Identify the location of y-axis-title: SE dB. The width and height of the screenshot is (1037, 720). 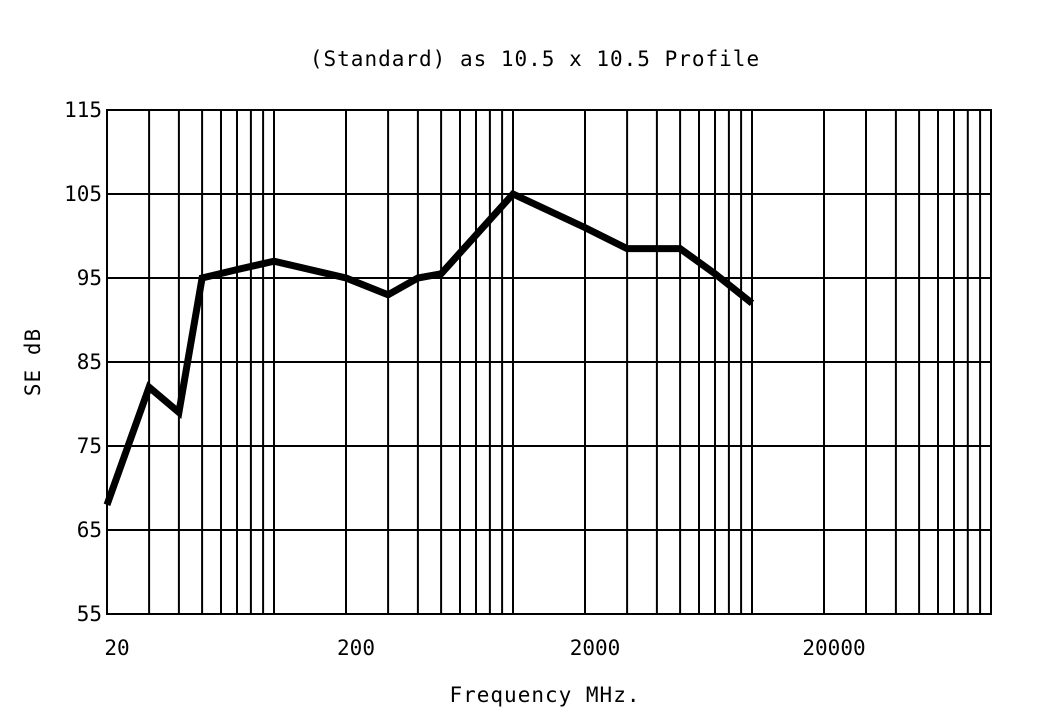
(33, 362).